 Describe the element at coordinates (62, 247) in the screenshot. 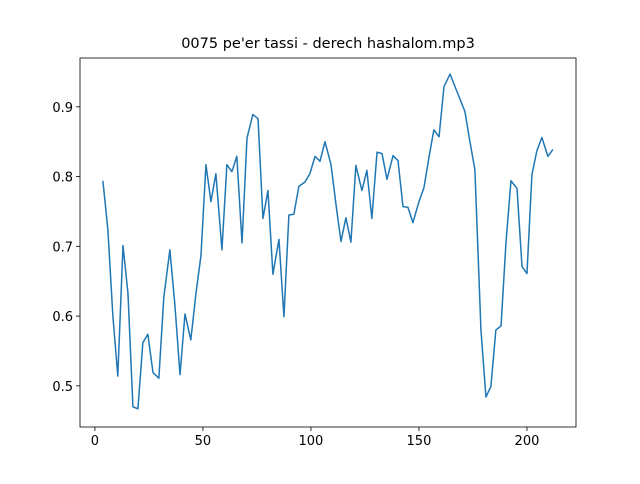

I see `y-tick-label: 0.7` at that location.